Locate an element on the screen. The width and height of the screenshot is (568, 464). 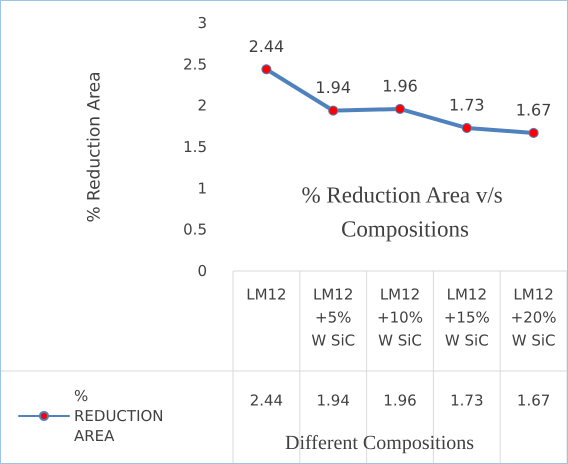
x-axis-title: Different Compositions is located at coordinates (379, 443).